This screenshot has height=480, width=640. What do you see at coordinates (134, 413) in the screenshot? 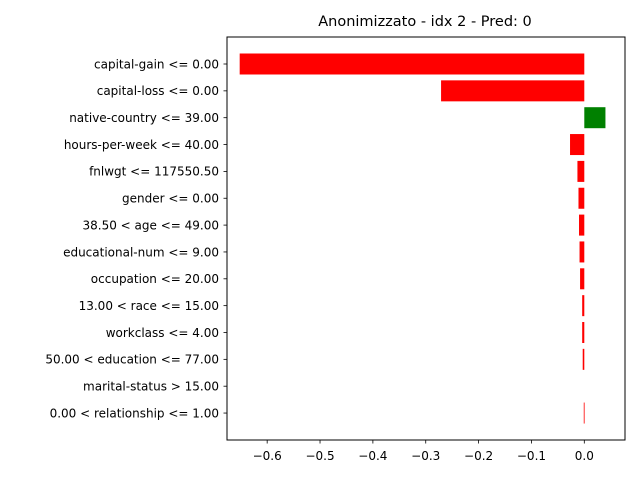
I see `y-tick-label: 0.00 < relationship <= 1.00` at bounding box center [134, 413].